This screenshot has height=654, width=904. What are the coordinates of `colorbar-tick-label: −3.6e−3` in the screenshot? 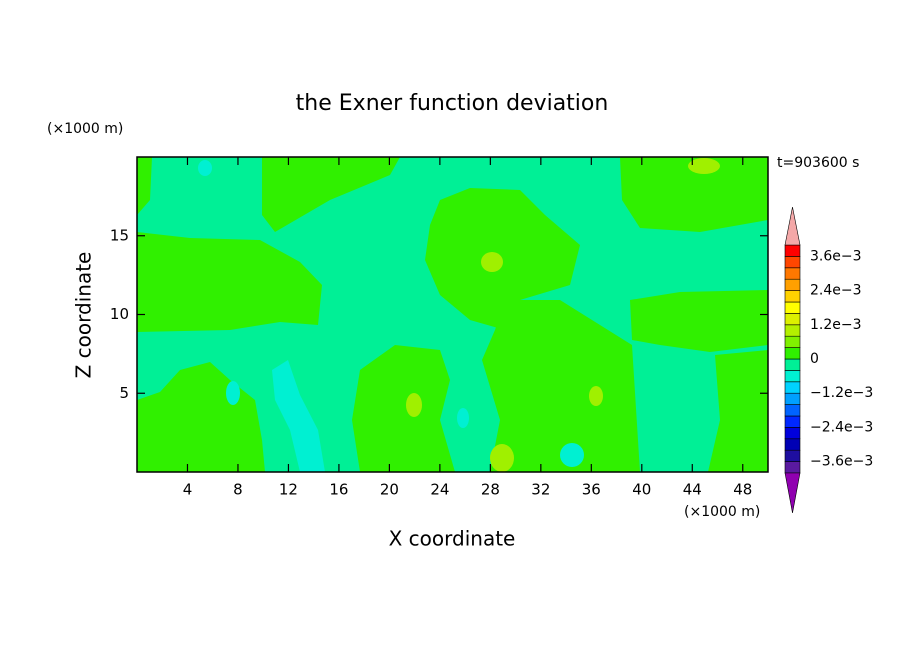 It's located at (841, 462).